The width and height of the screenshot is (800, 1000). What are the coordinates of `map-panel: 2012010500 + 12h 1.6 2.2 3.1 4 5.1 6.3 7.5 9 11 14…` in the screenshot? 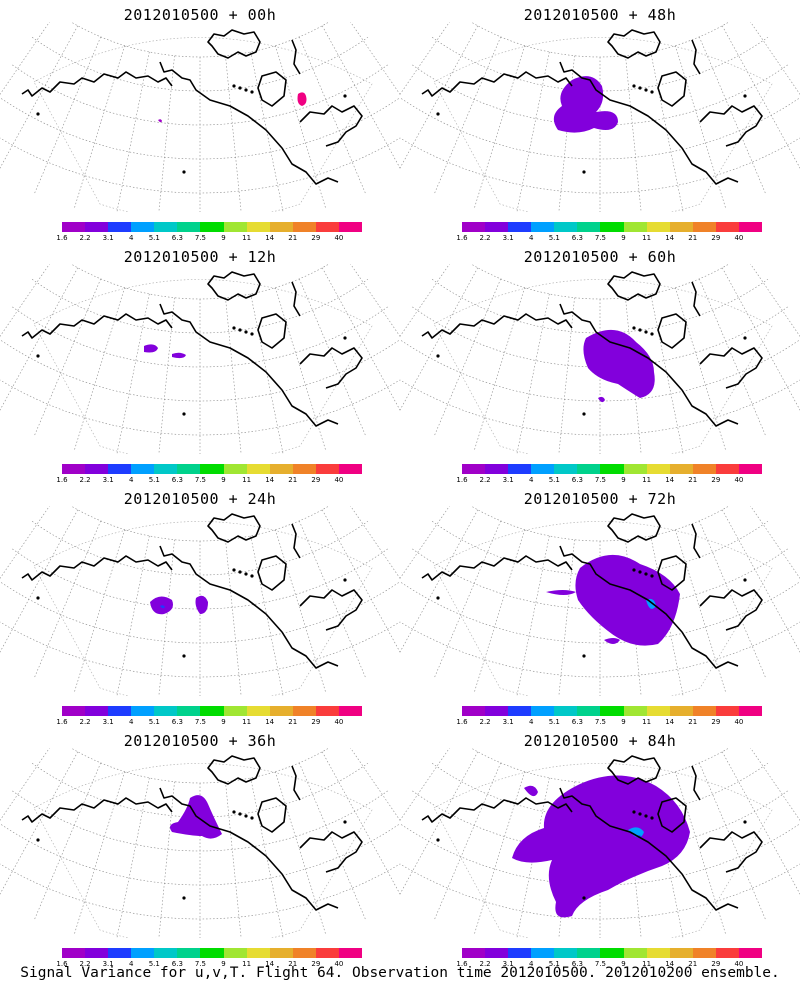 It's located at (200, 363).